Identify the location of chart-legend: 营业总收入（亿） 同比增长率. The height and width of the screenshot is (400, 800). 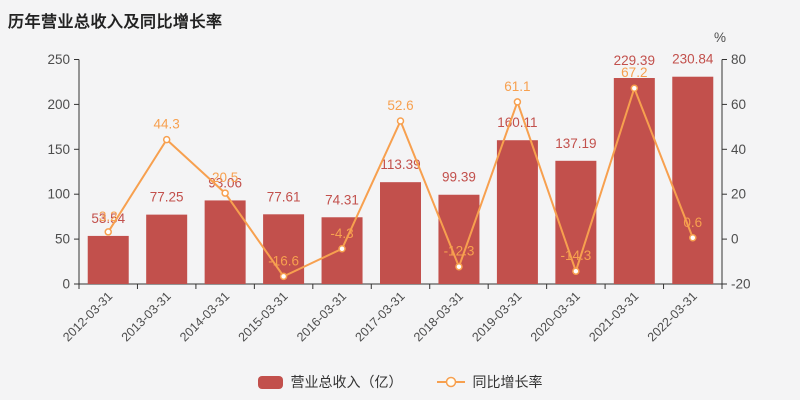
(400, 382).